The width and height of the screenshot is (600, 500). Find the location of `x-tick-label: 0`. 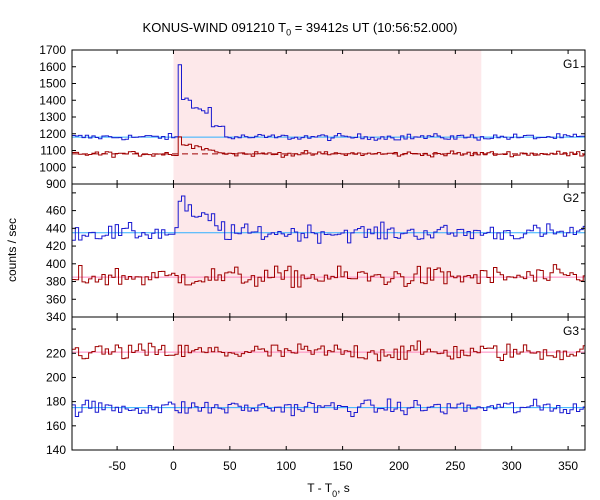

x-tick-label: 0 is located at coordinates (173, 466).